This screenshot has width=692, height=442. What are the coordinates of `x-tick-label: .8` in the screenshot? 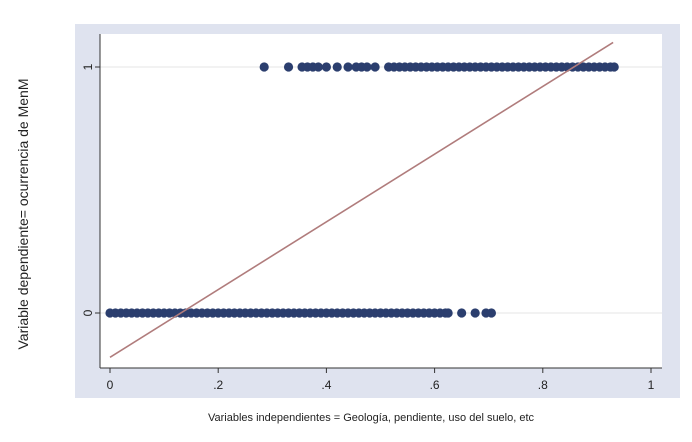 It's located at (543, 385).